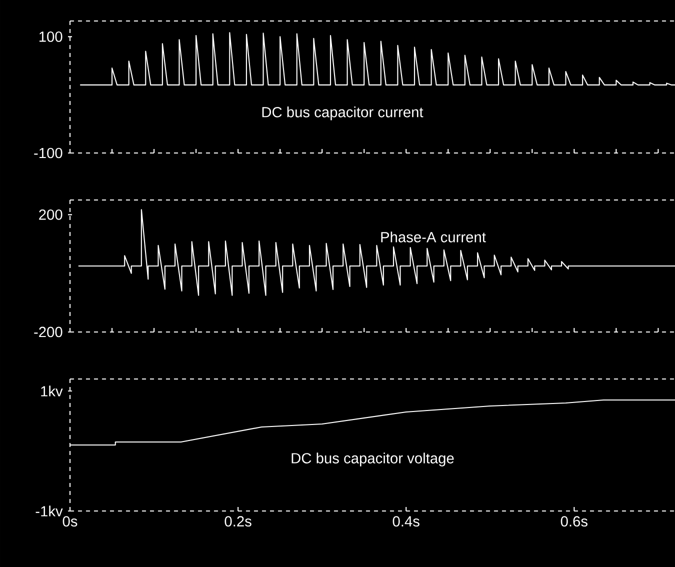 This screenshot has height=567, width=675. Describe the element at coordinates (48, 332) in the screenshot. I see `y-tick-label: -200` at that location.